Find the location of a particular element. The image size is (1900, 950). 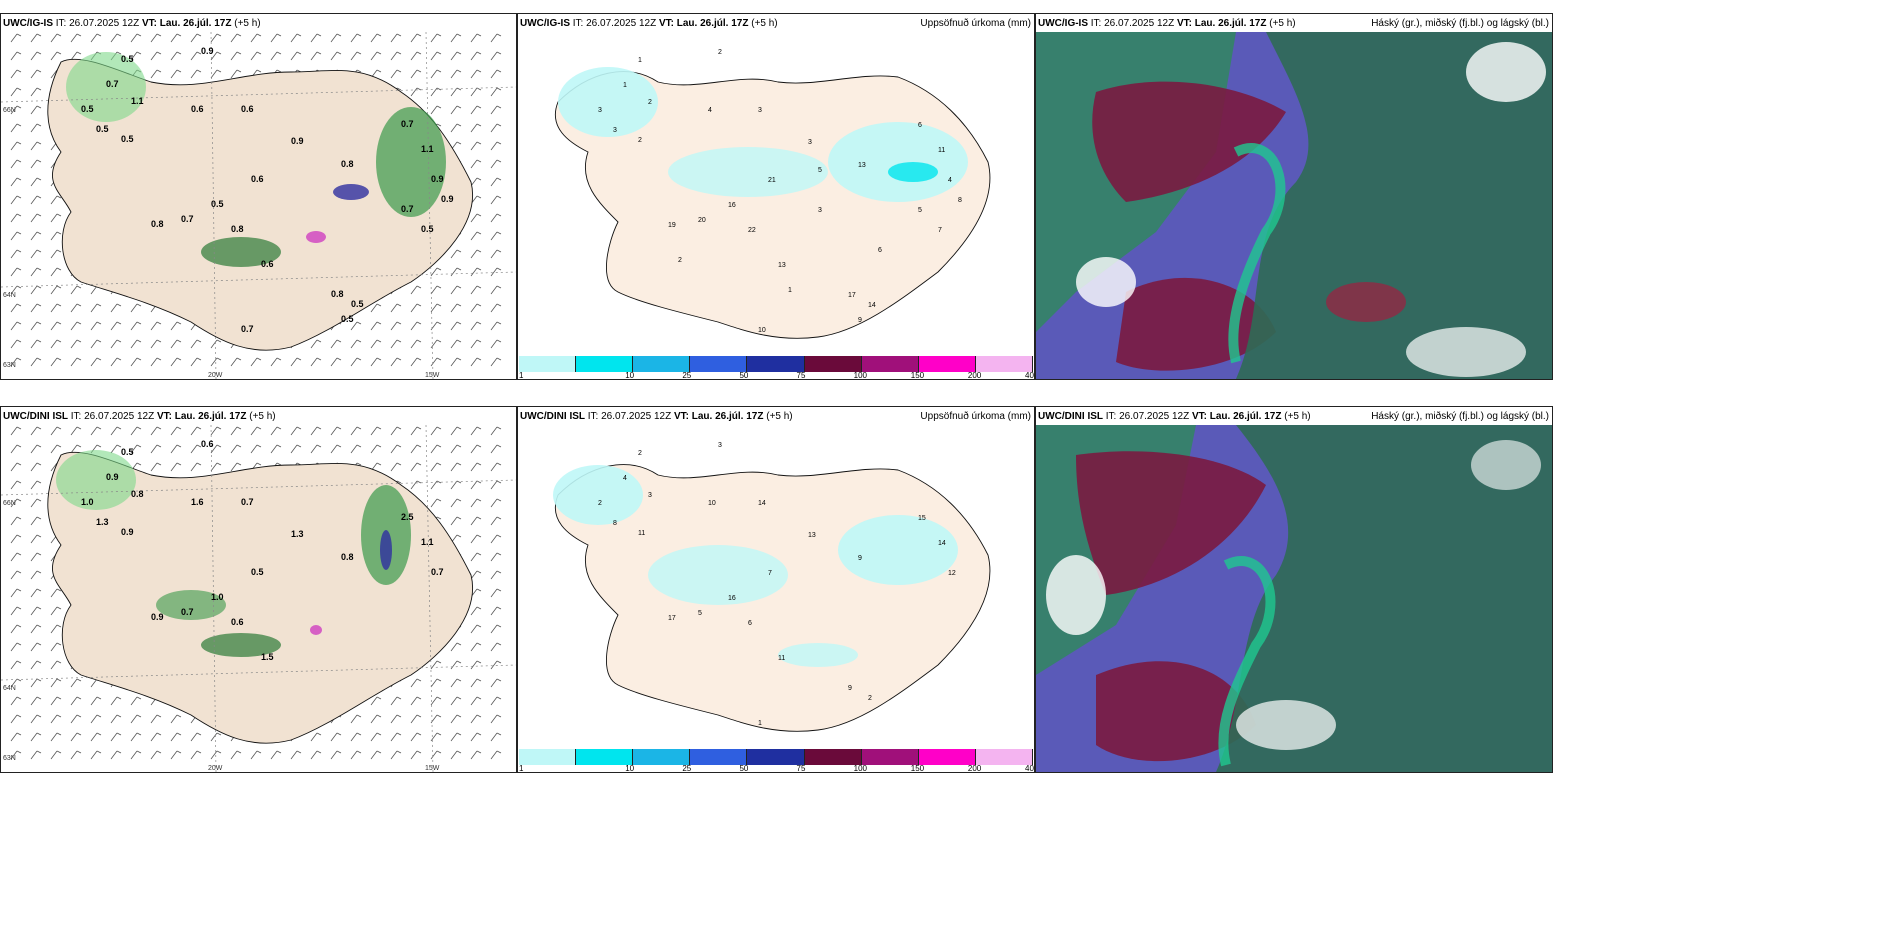

value-label: 1.3 is located at coordinates (297, 534).